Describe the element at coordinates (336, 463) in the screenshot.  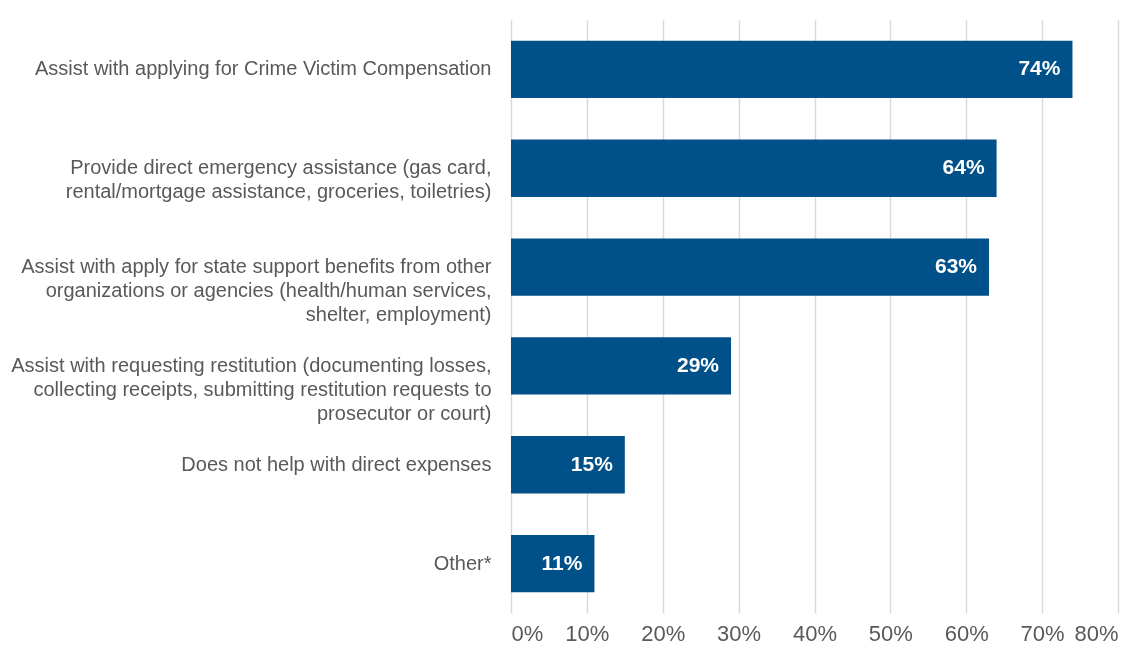
I see `y-tick-label: Does not help with direct expenses` at that location.